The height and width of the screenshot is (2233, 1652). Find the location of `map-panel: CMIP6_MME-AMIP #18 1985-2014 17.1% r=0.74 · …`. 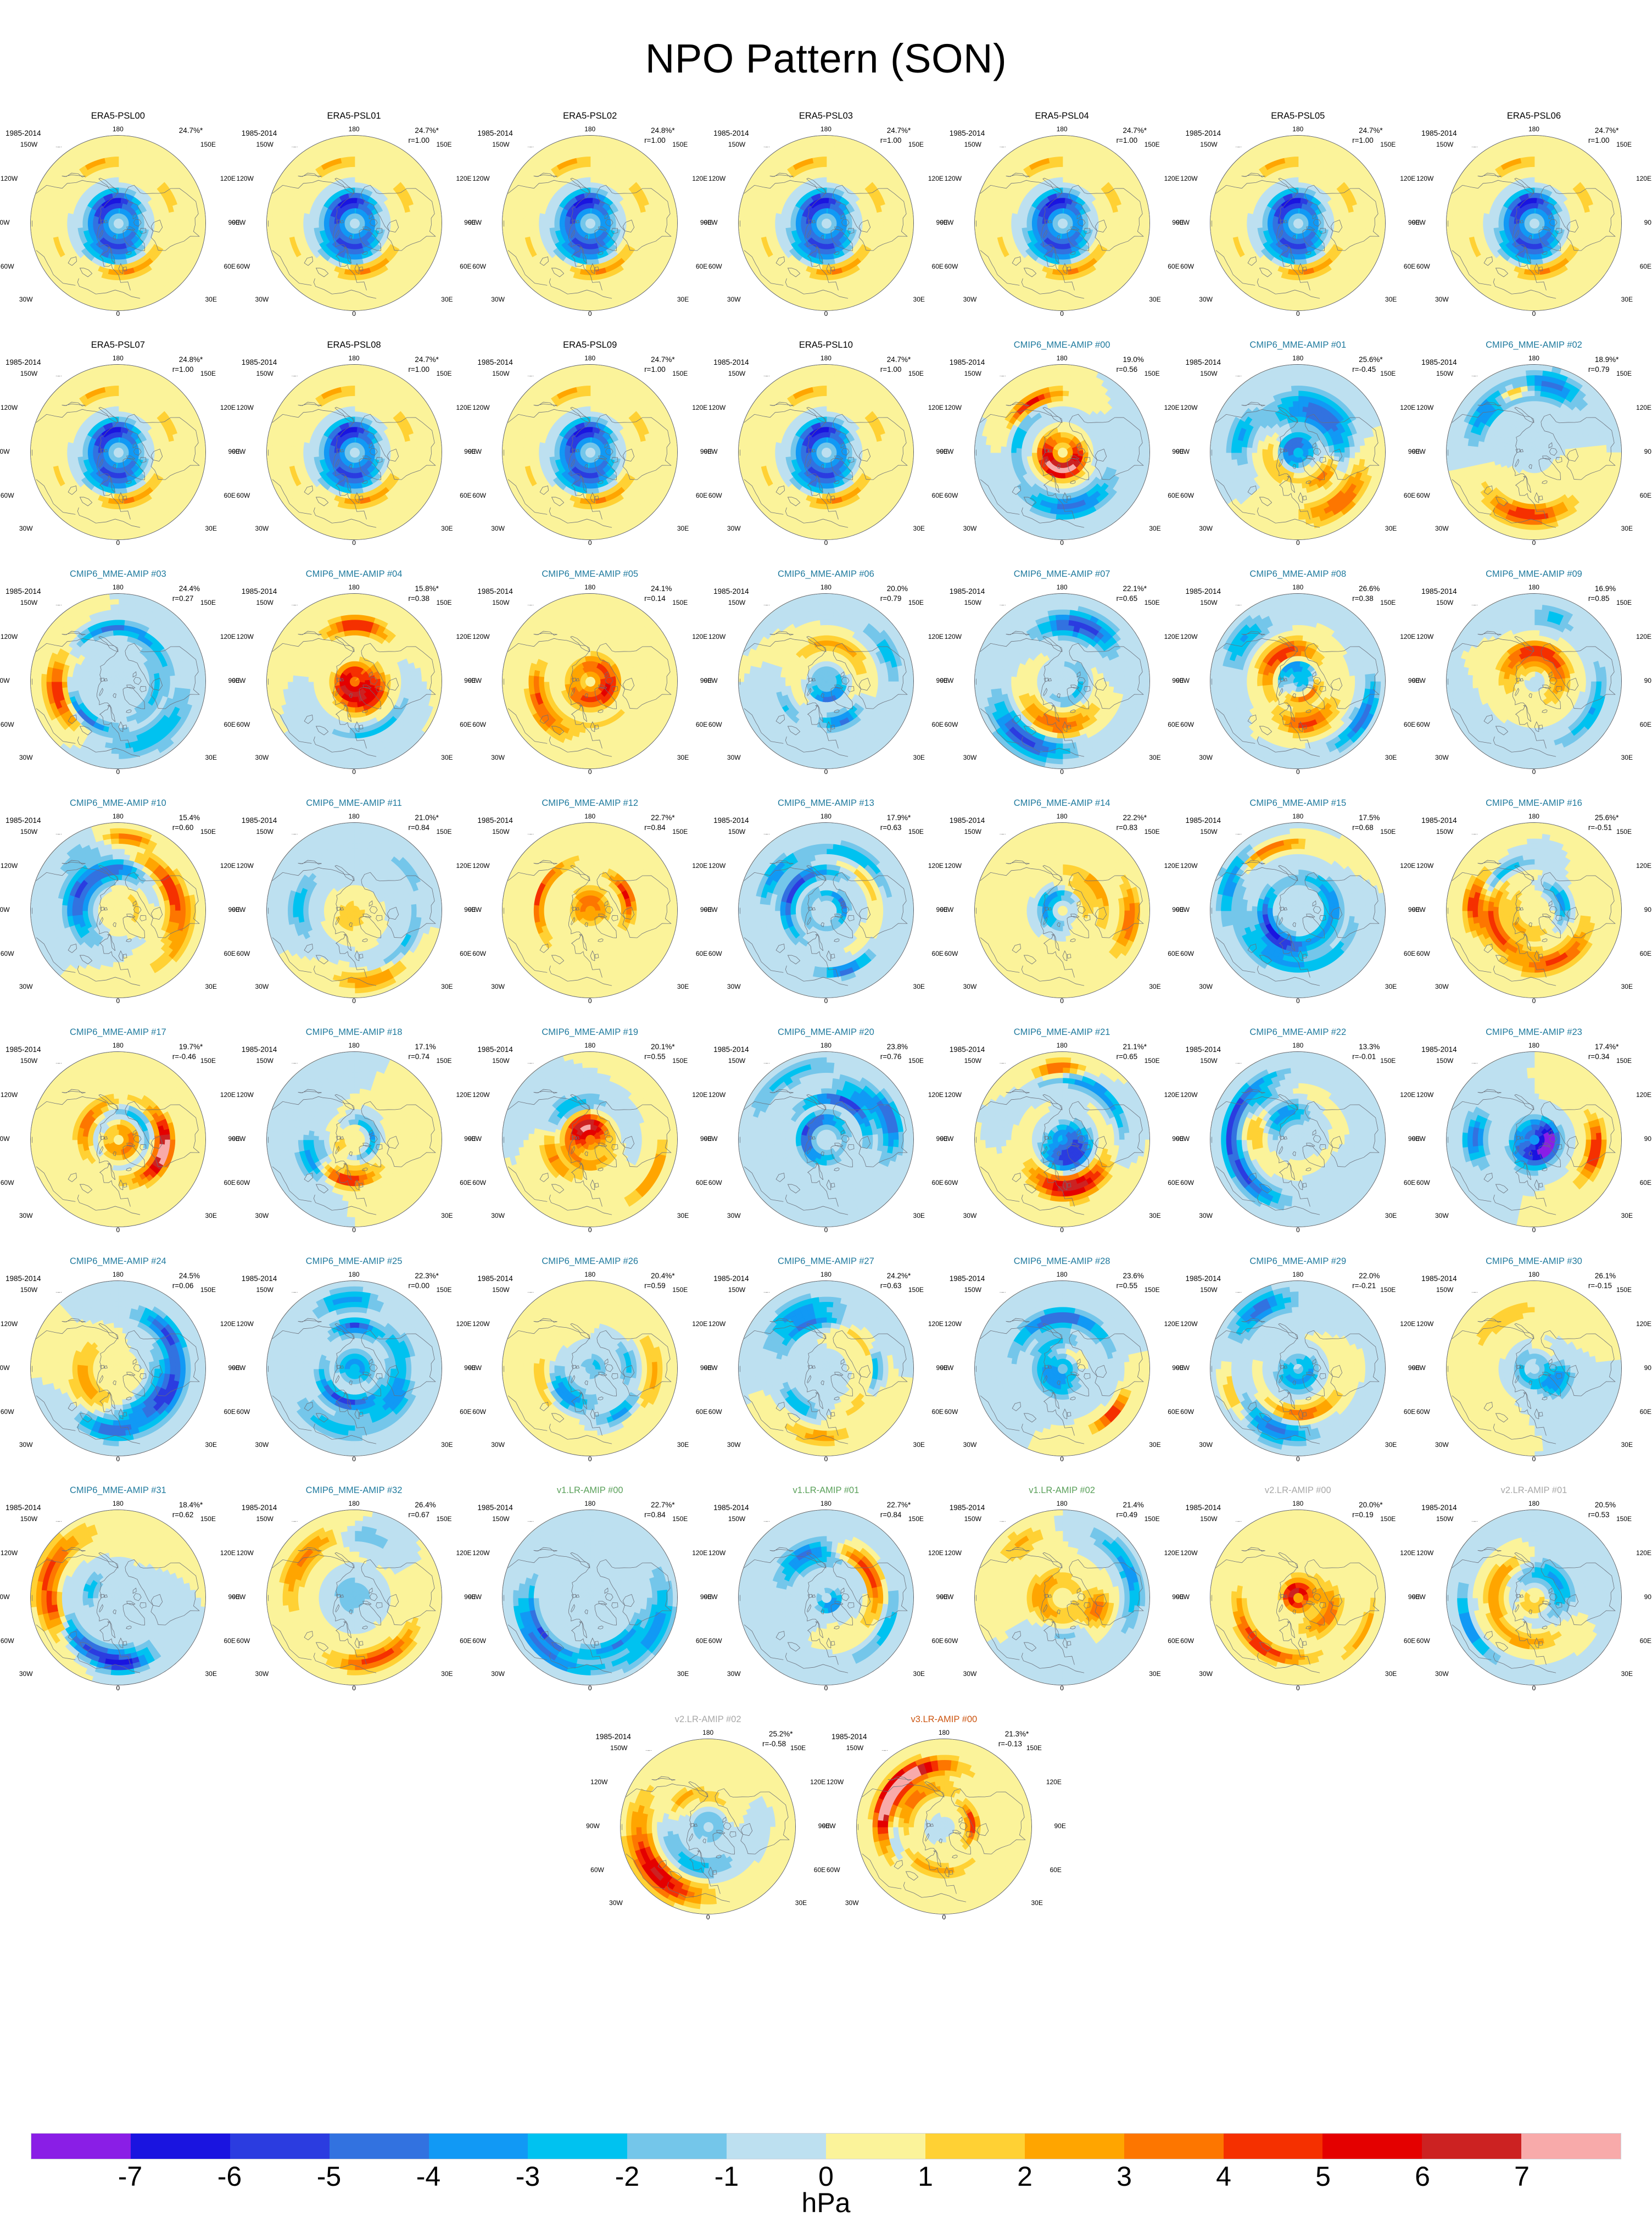

map-panel: CMIP6_MME-AMIP #18 1985-2014 17.1% r=0.74 · … is located at coordinates (354, 1139).